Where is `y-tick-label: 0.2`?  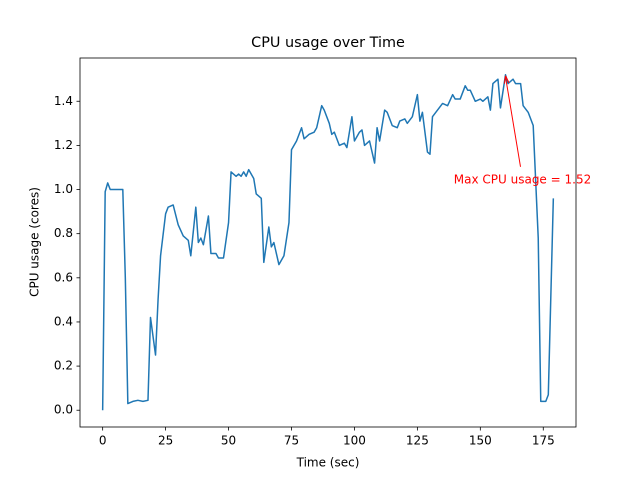
y-tick-label: 0.2 is located at coordinates (63, 366).